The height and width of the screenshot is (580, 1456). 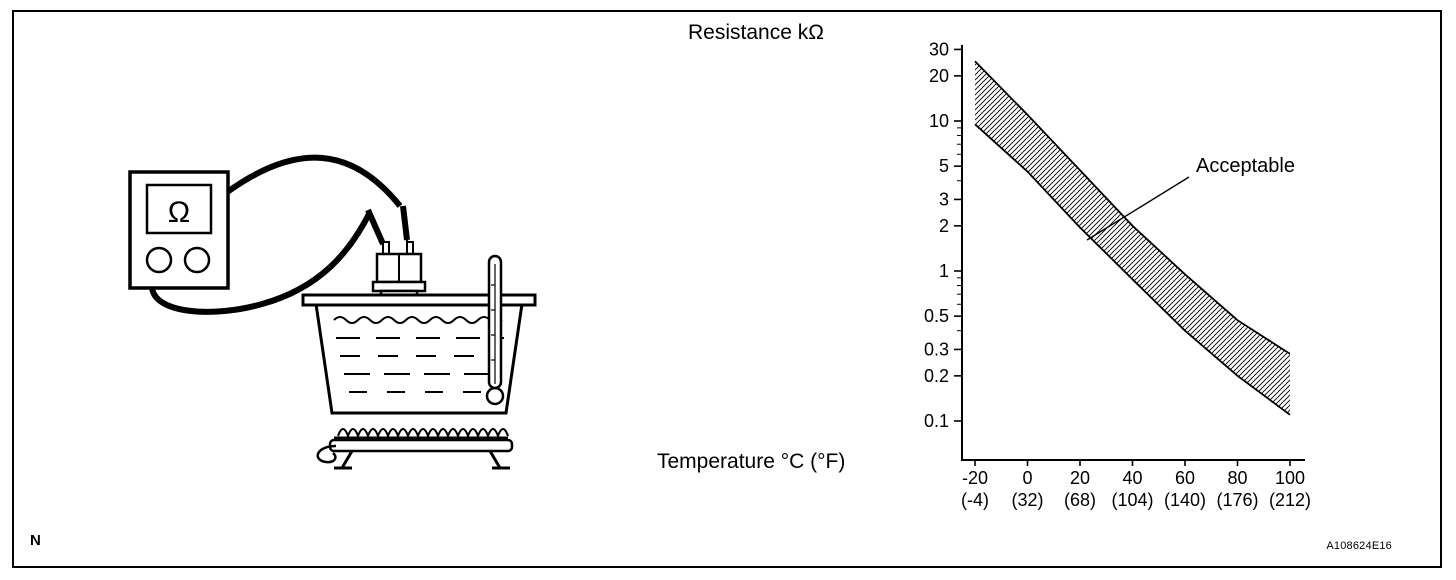 What do you see at coordinates (1027, 500) in the screenshot?
I see `x-tick-label-fahrenheit: (32)` at bounding box center [1027, 500].